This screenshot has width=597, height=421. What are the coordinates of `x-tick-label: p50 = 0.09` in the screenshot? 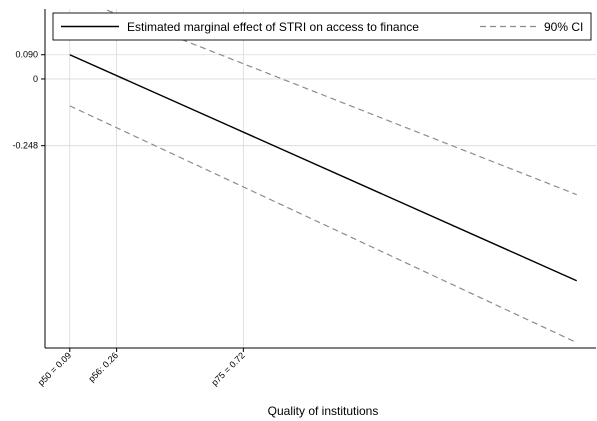 It's located at (54, 368).